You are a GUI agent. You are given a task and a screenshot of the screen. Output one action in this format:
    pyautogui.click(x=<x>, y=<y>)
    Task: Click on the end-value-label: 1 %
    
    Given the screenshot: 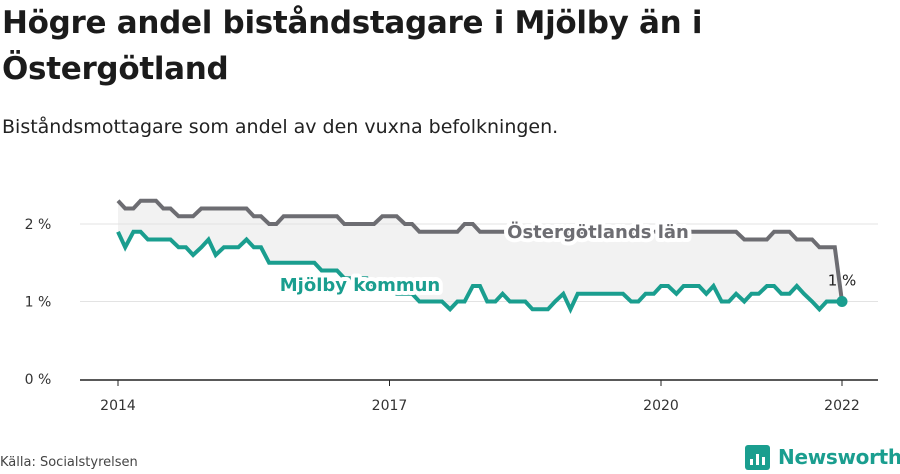 What is the action you would take?
    pyautogui.click(x=842, y=281)
    